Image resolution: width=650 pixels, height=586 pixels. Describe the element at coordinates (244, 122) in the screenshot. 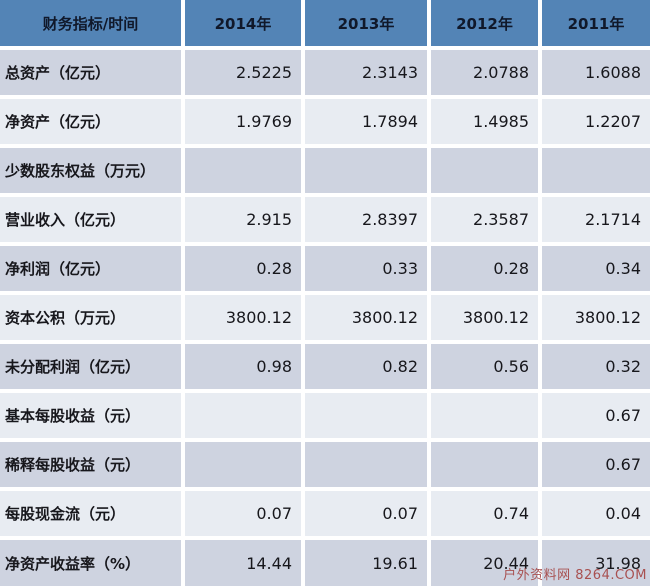

I see `cell-value: 1.9769` at that location.